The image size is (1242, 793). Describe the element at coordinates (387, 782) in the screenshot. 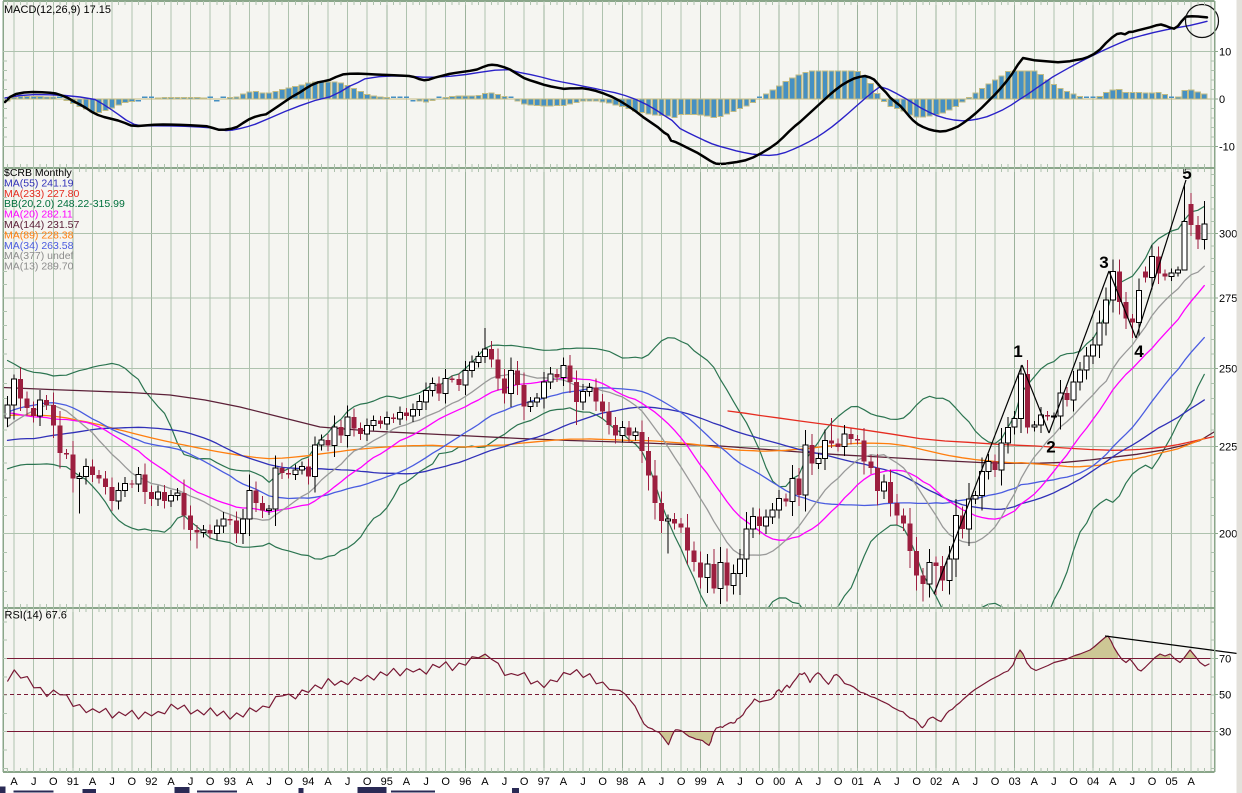

I see `svg-text: 95` at that location.